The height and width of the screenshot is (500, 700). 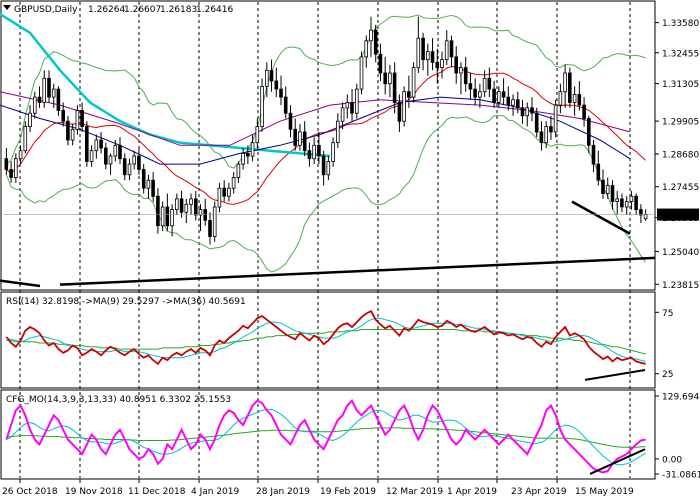 What do you see at coordinates (680, 286) in the screenshot?
I see `price-axis-label: 1.23815` at bounding box center [680, 286].